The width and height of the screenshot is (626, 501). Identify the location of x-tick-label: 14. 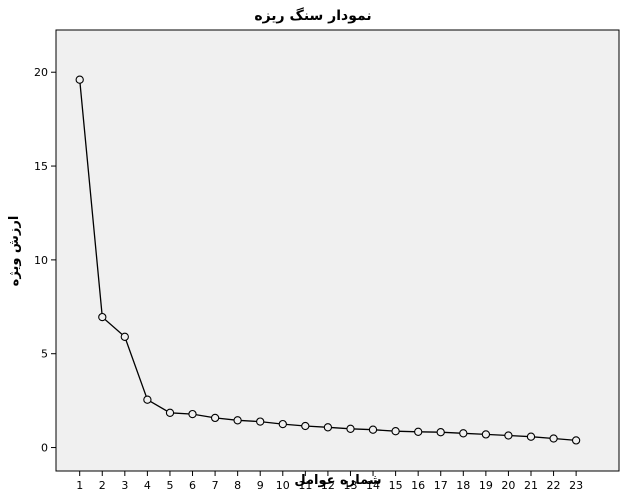
(373, 485).